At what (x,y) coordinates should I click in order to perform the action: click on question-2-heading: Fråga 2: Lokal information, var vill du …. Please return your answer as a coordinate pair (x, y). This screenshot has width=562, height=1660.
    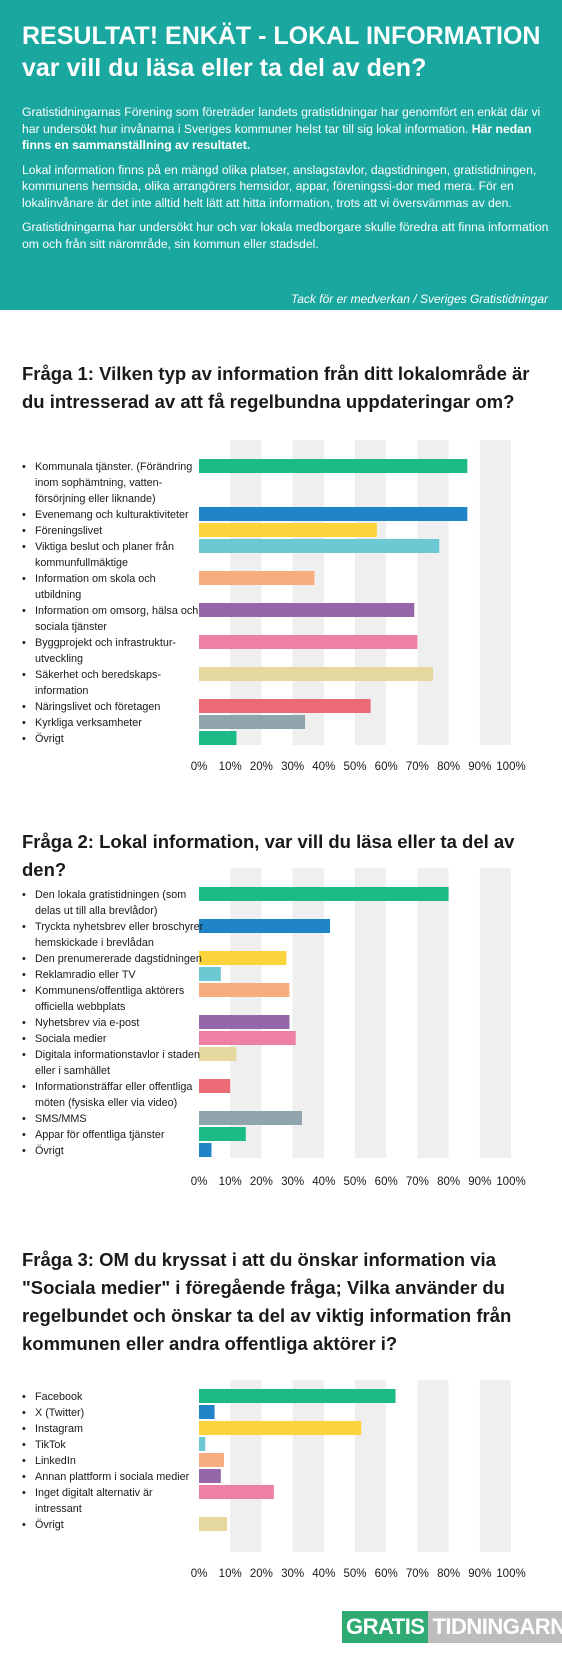
    Looking at the image, I should click on (268, 855).